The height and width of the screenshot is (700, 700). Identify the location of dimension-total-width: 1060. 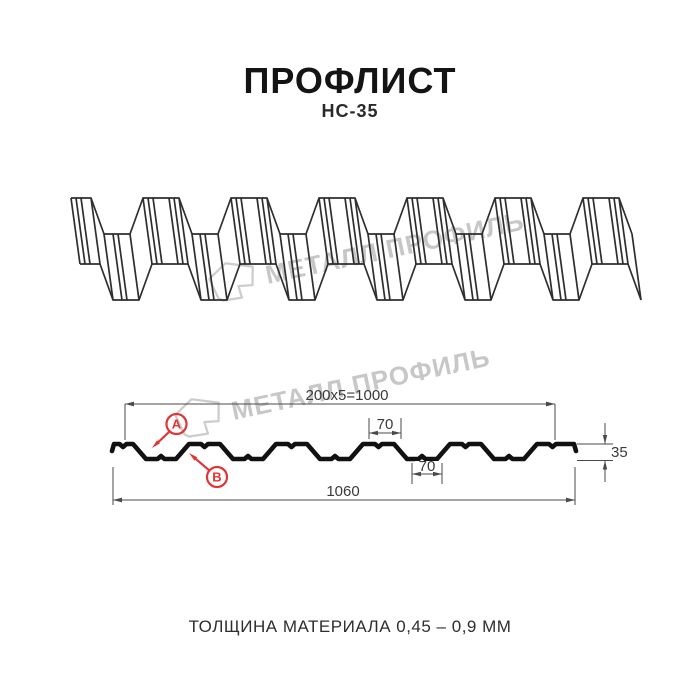
(344, 486).